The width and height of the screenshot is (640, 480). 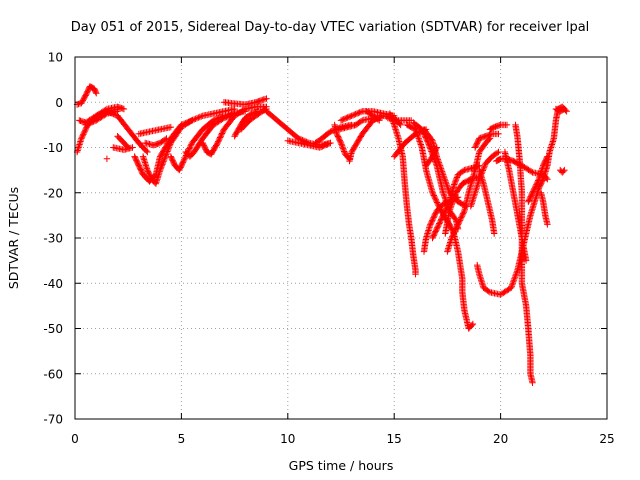 What do you see at coordinates (86, 95) in the screenshot?
I see `series-arc01` at bounding box center [86, 95].